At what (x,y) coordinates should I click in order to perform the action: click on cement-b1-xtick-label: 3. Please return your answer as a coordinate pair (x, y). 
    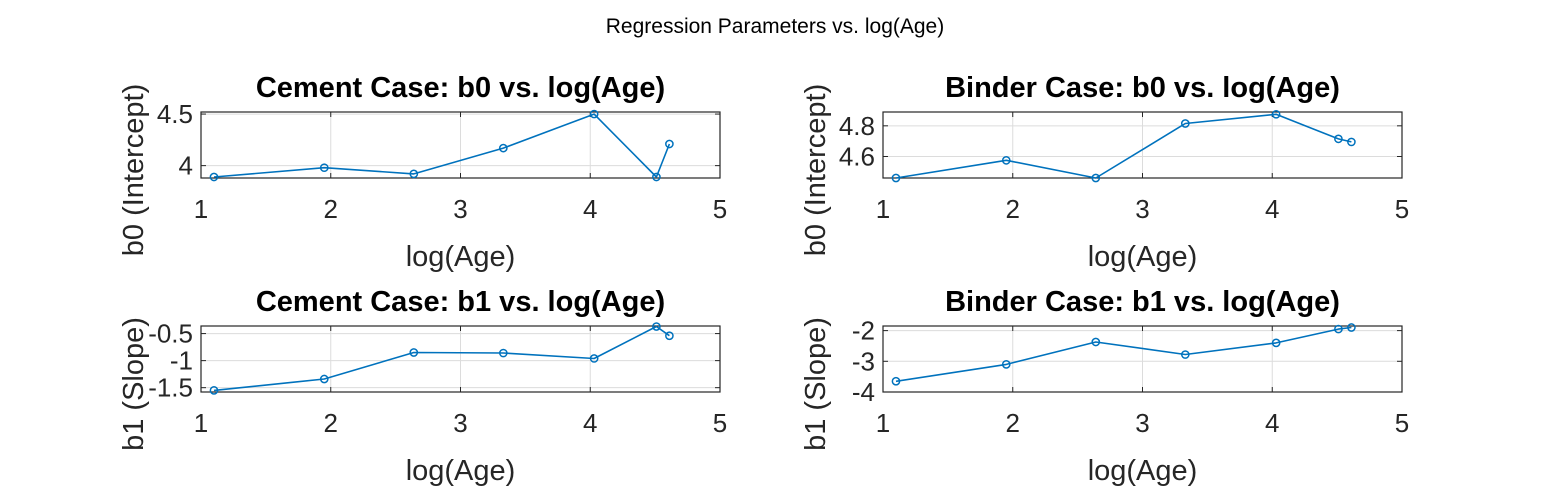
    Looking at the image, I should click on (460, 423).